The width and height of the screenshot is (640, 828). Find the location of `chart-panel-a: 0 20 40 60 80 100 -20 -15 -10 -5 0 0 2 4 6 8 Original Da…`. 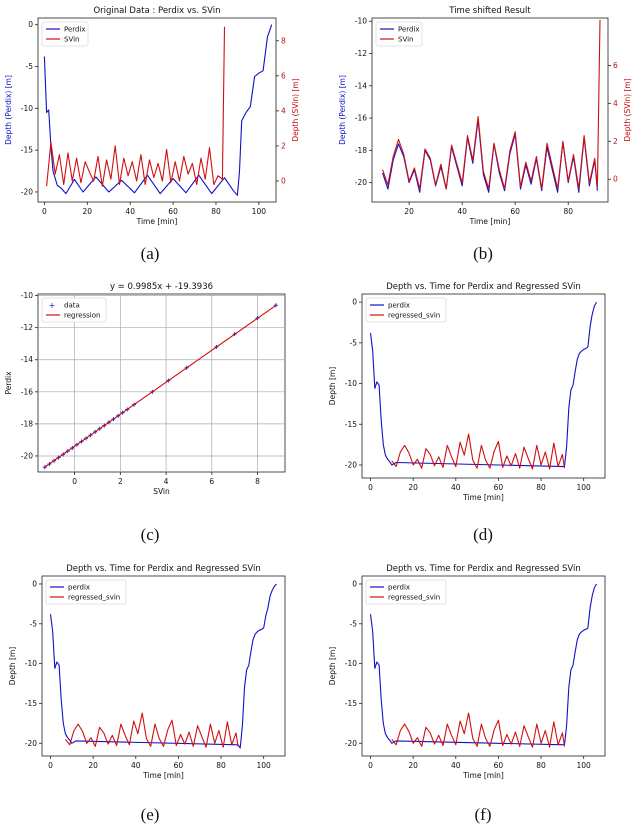

chart-panel-a: 0 20 40 60 80 100 -20 -15 -10 -5 0 0 2 4 6 8 Original Da… is located at coordinates (160, 115).